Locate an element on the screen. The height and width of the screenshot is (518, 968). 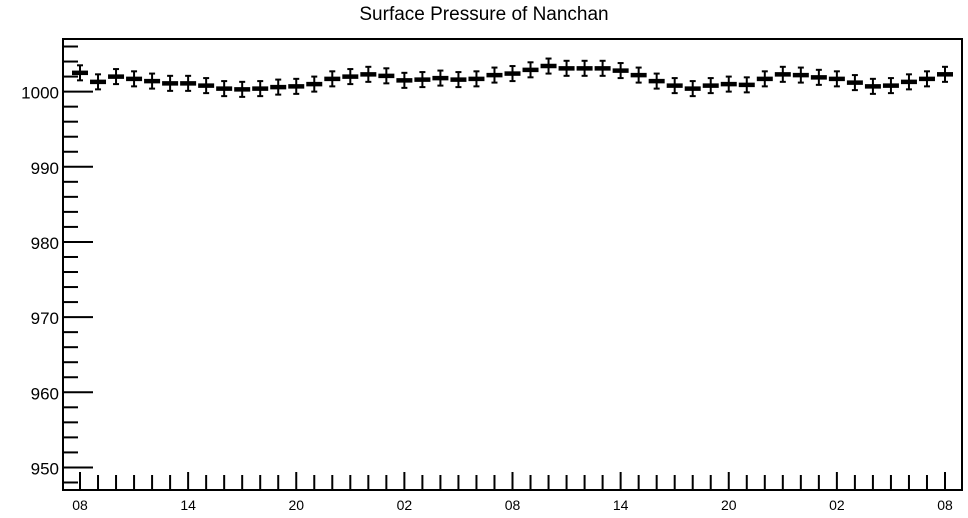
y-tick-label: 1000 is located at coordinates (40, 93).